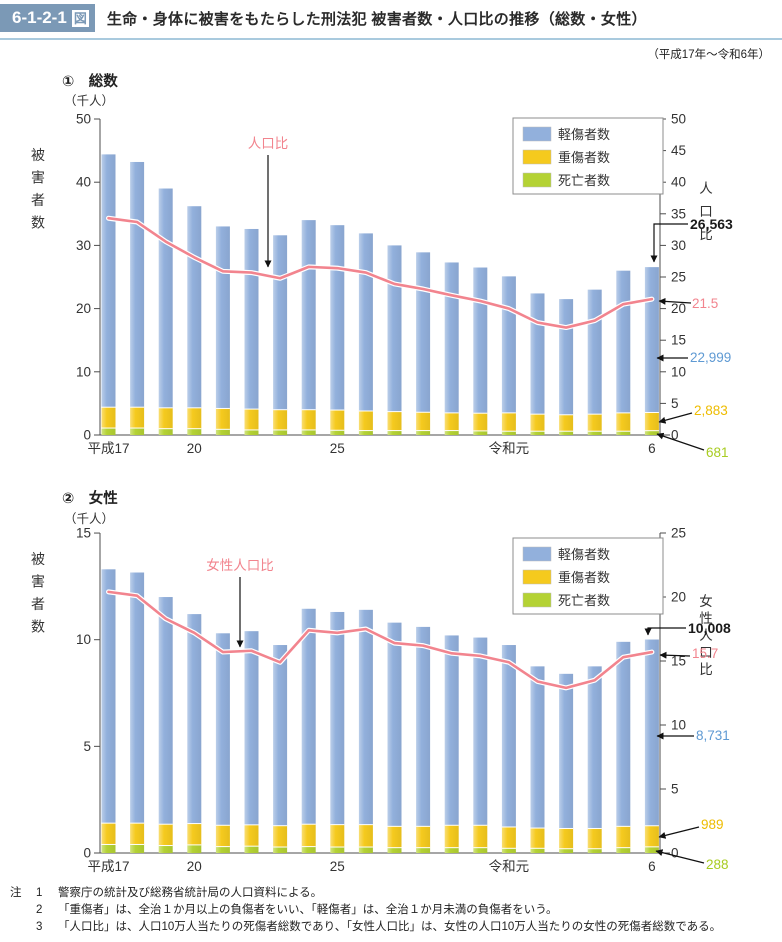  Describe the element at coordinates (268, 202) in the screenshot. I see `line-label: 人口比` at that location.